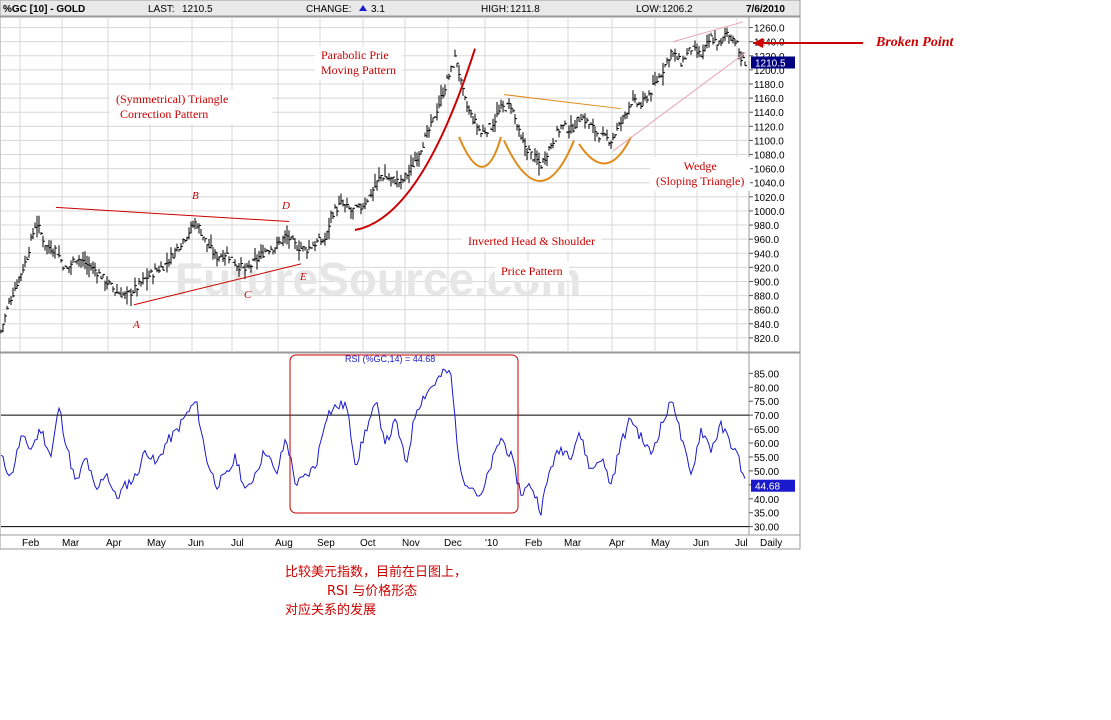 The width and height of the screenshot is (1111, 720). Describe the element at coordinates (766, 268) in the screenshot. I see `price-tick-label: 920.0` at that location.